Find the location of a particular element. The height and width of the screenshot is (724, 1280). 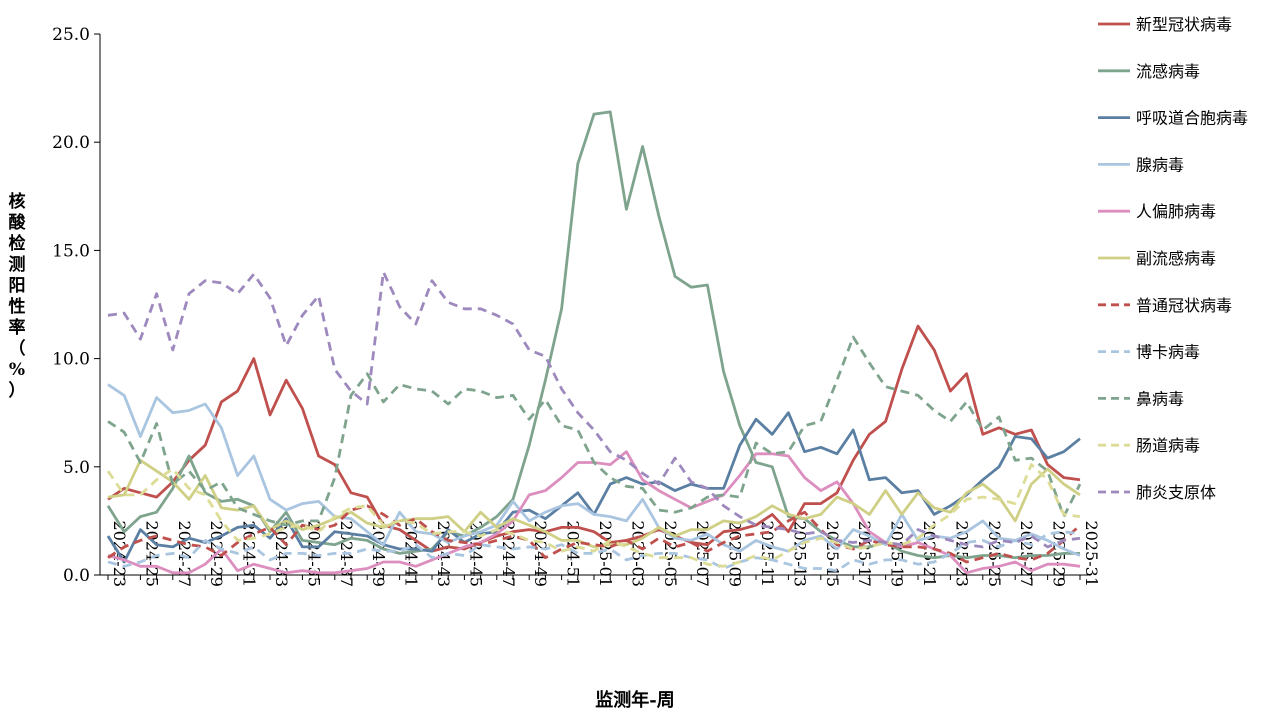

x-tick-label: 2025-23 is located at coordinates (961, 554).